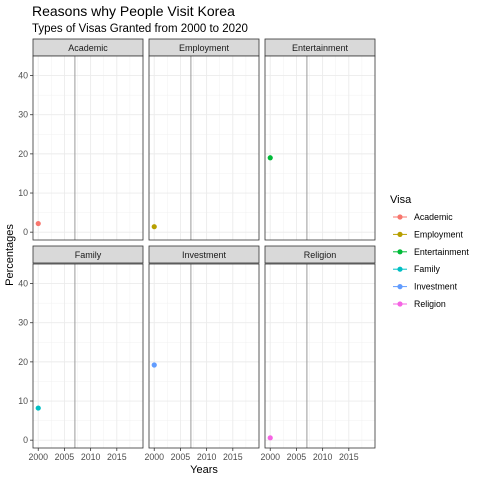 The width and height of the screenshot is (480, 480). What do you see at coordinates (433, 217) in the screenshot?
I see `legend-label: Academic` at bounding box center [433, 217].